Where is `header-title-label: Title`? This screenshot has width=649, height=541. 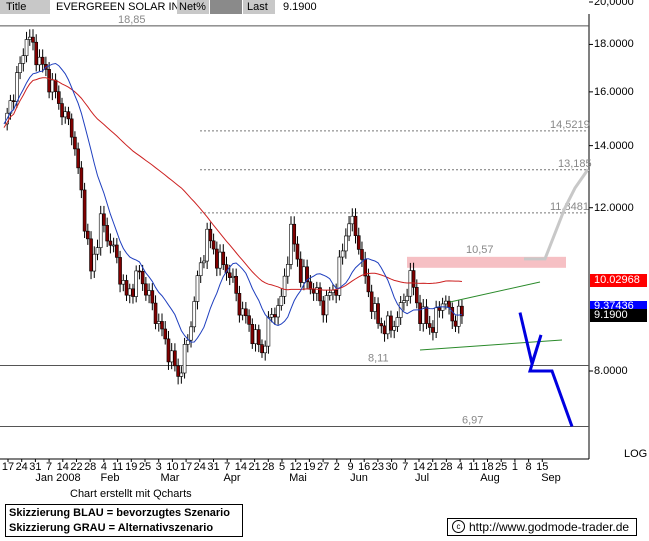 header-title-label: Title is located at coordinates (16, 7).